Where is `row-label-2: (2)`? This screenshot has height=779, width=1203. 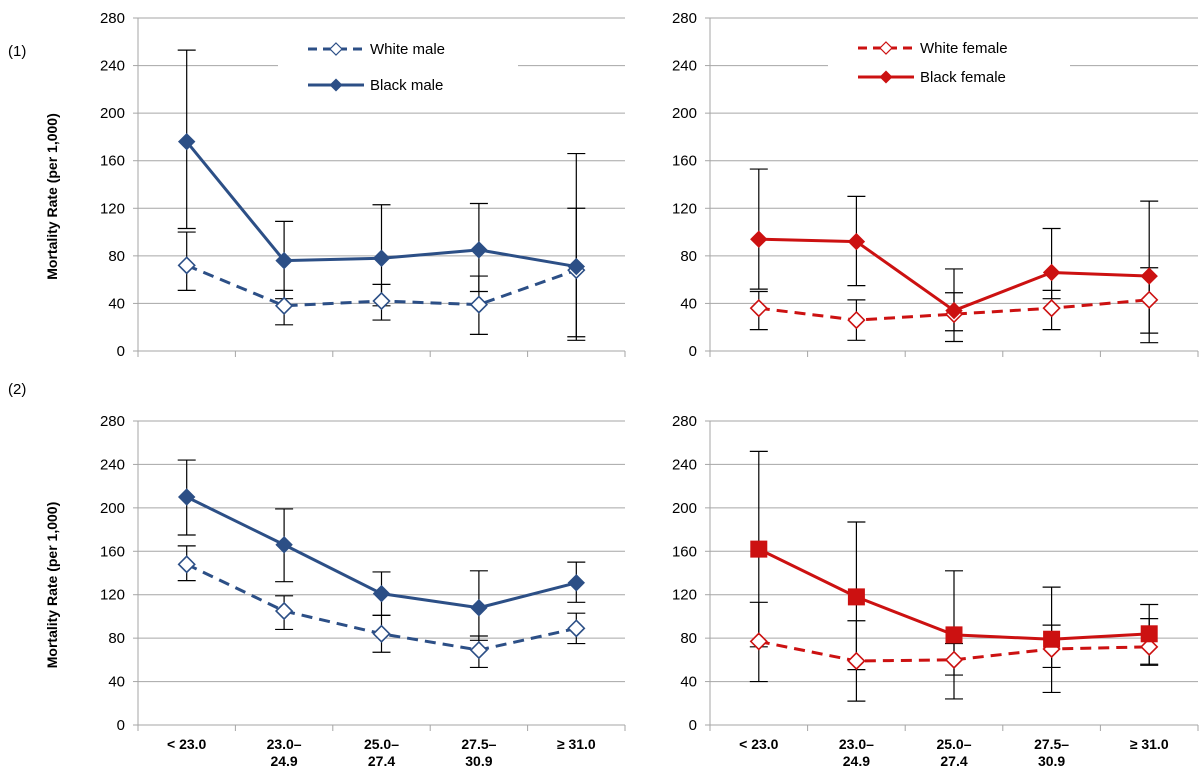 row-label-2: (2) is located at coordinates (17, 389).